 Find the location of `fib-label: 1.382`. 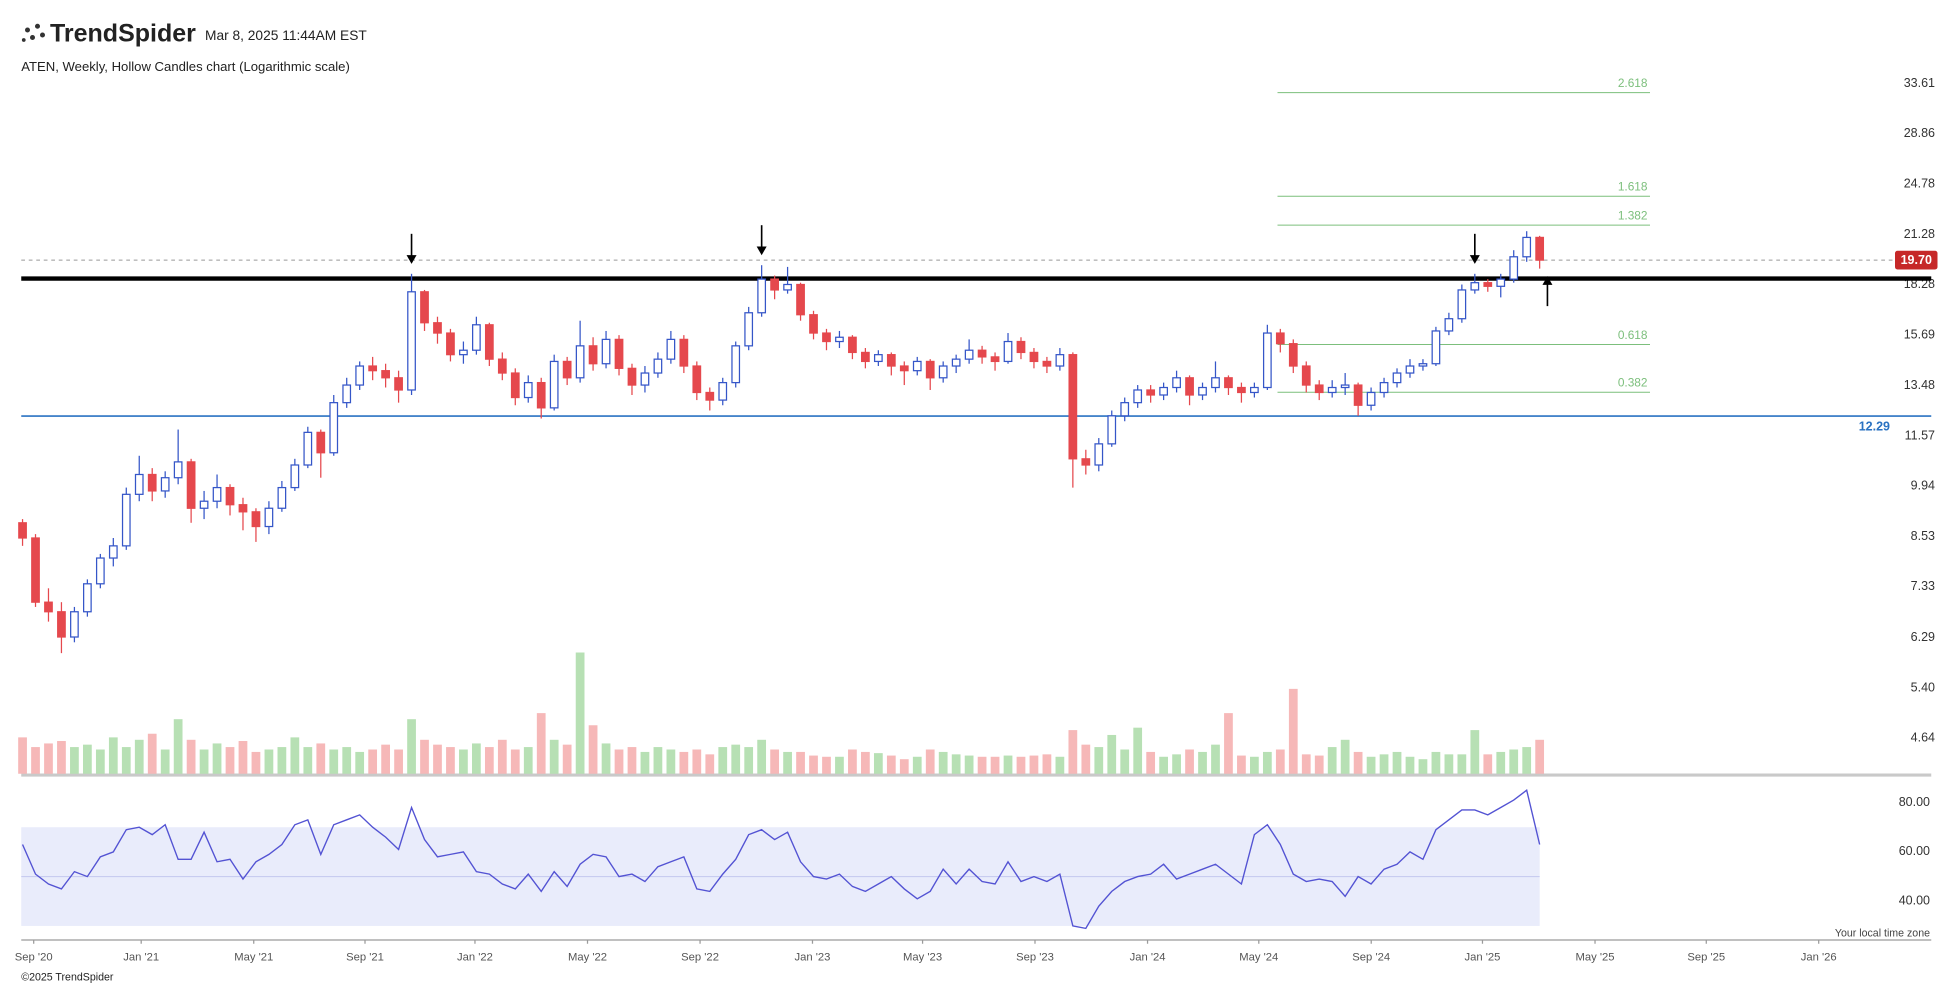

fib-label: 1.382 is located at coordinates (1633, 216).